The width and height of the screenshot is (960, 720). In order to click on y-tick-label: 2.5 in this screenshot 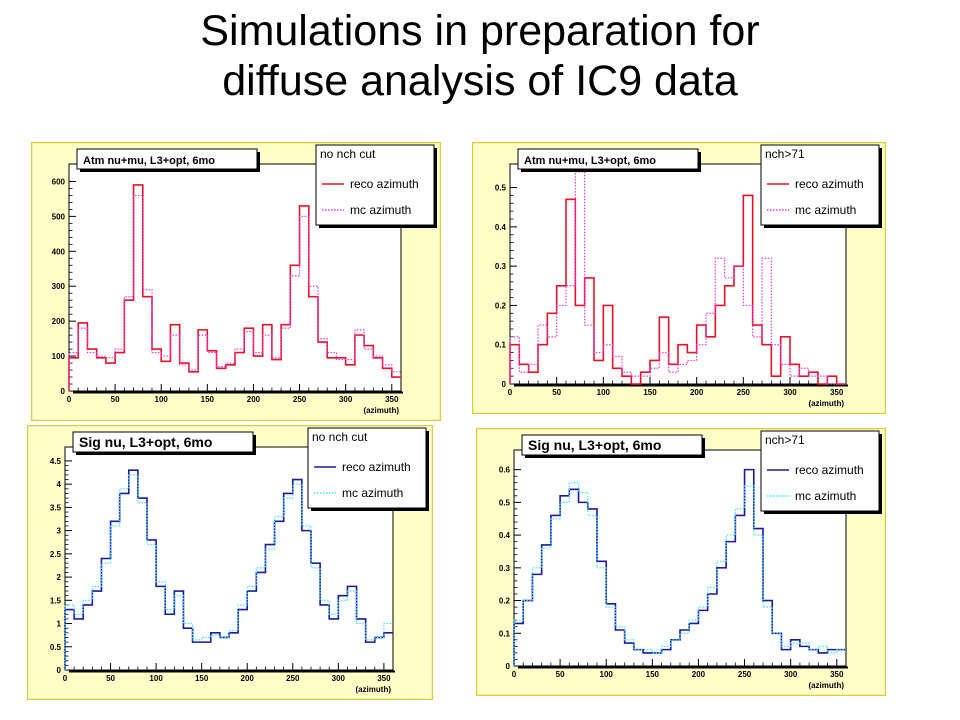, I will do `click(56, 554)`.